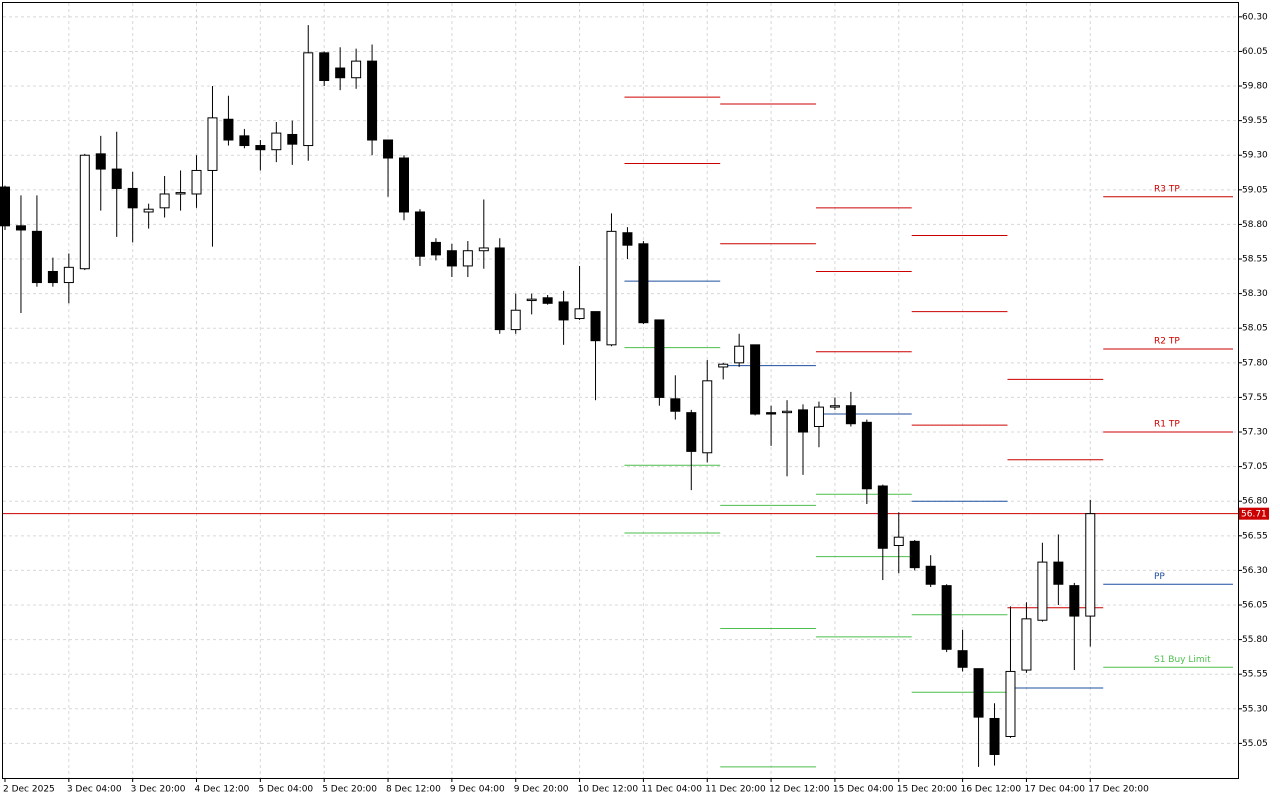 Image resolution: width=1280 pixels, height=800 pixels. What do you see at coordinates (1255, 640) in the screenshot?
I see `y-tick-label: 55.80` at bounding box center [1255, 640].